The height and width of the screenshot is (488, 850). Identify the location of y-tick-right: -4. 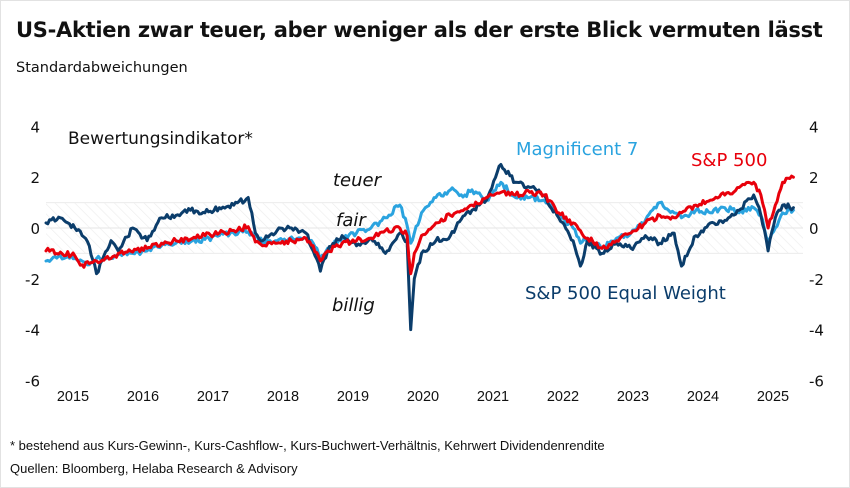
(816, 331).